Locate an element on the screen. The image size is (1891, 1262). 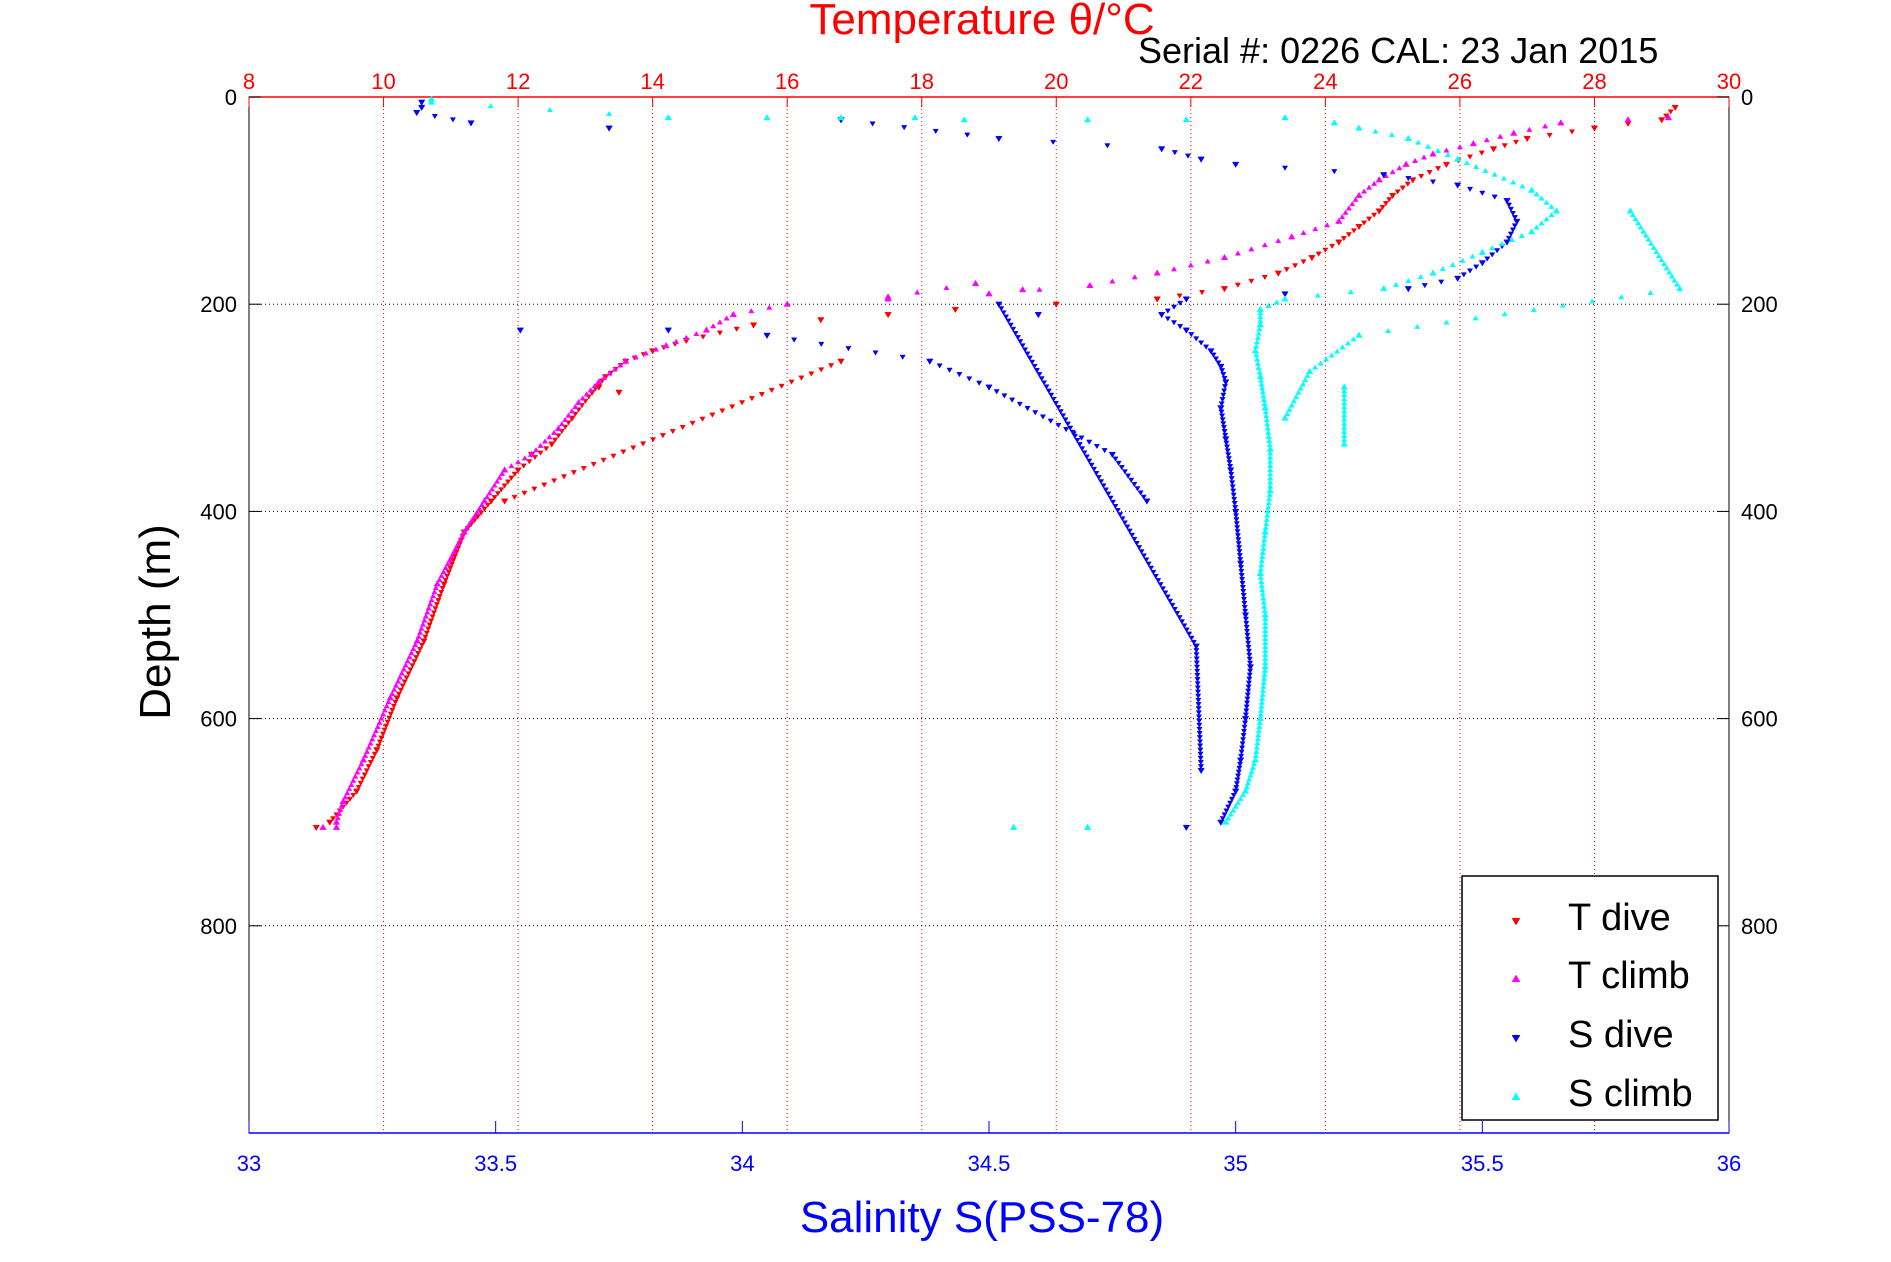
right-tick-label: 0 is located at coordinates (1747, 97).